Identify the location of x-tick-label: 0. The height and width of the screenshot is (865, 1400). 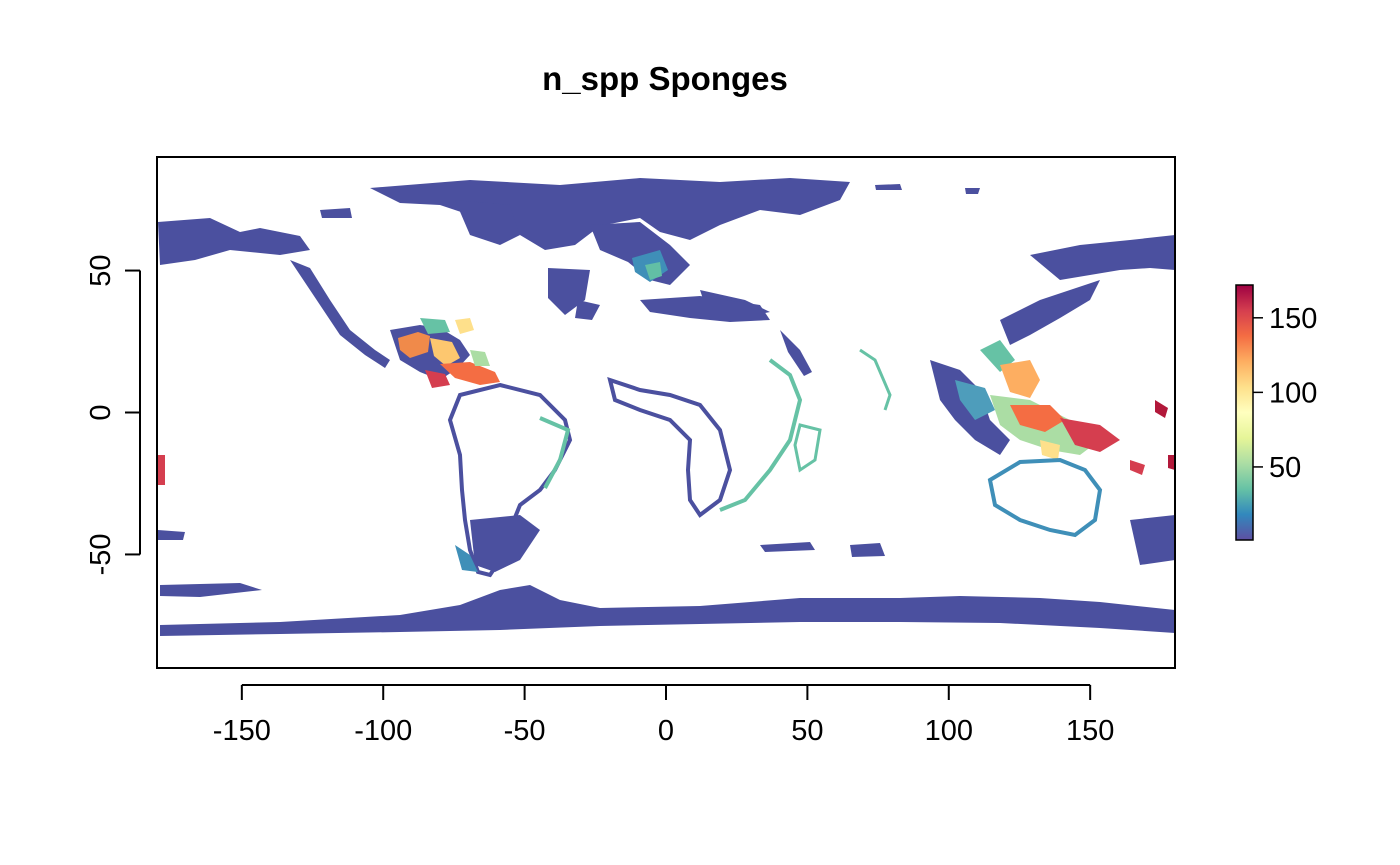
(666, 731).